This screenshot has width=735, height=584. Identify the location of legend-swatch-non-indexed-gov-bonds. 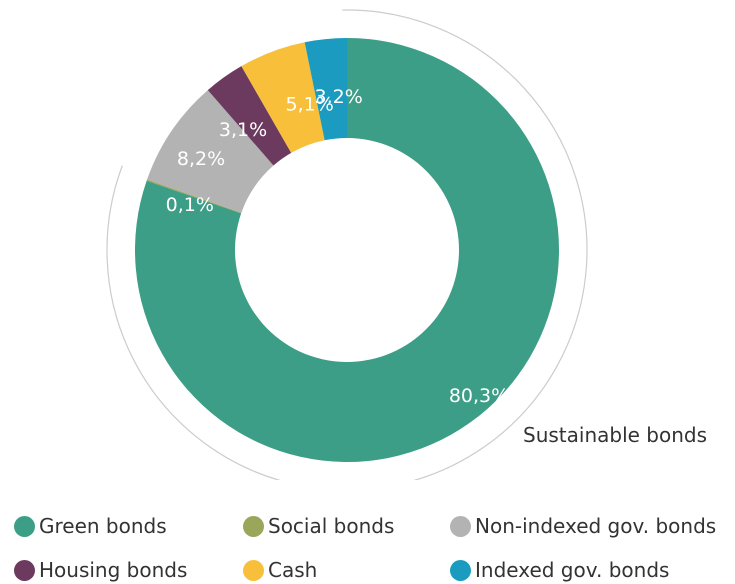
(460, 526).